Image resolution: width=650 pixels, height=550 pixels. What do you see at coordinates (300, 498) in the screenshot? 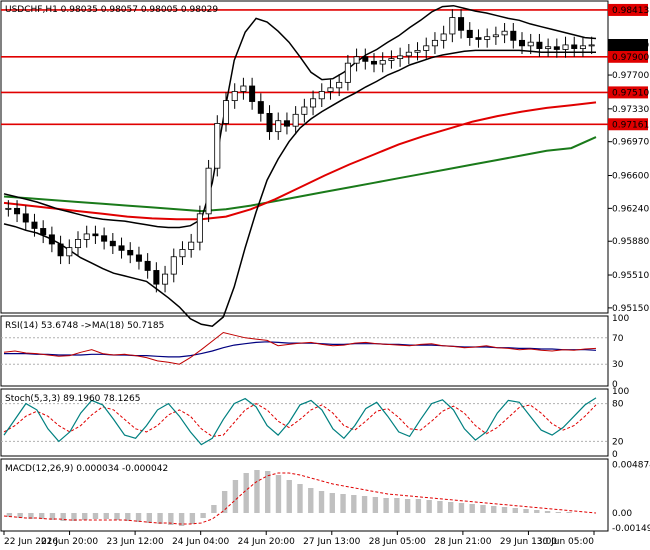
I see `macd-signal-line` at bounding box center [300, 498].